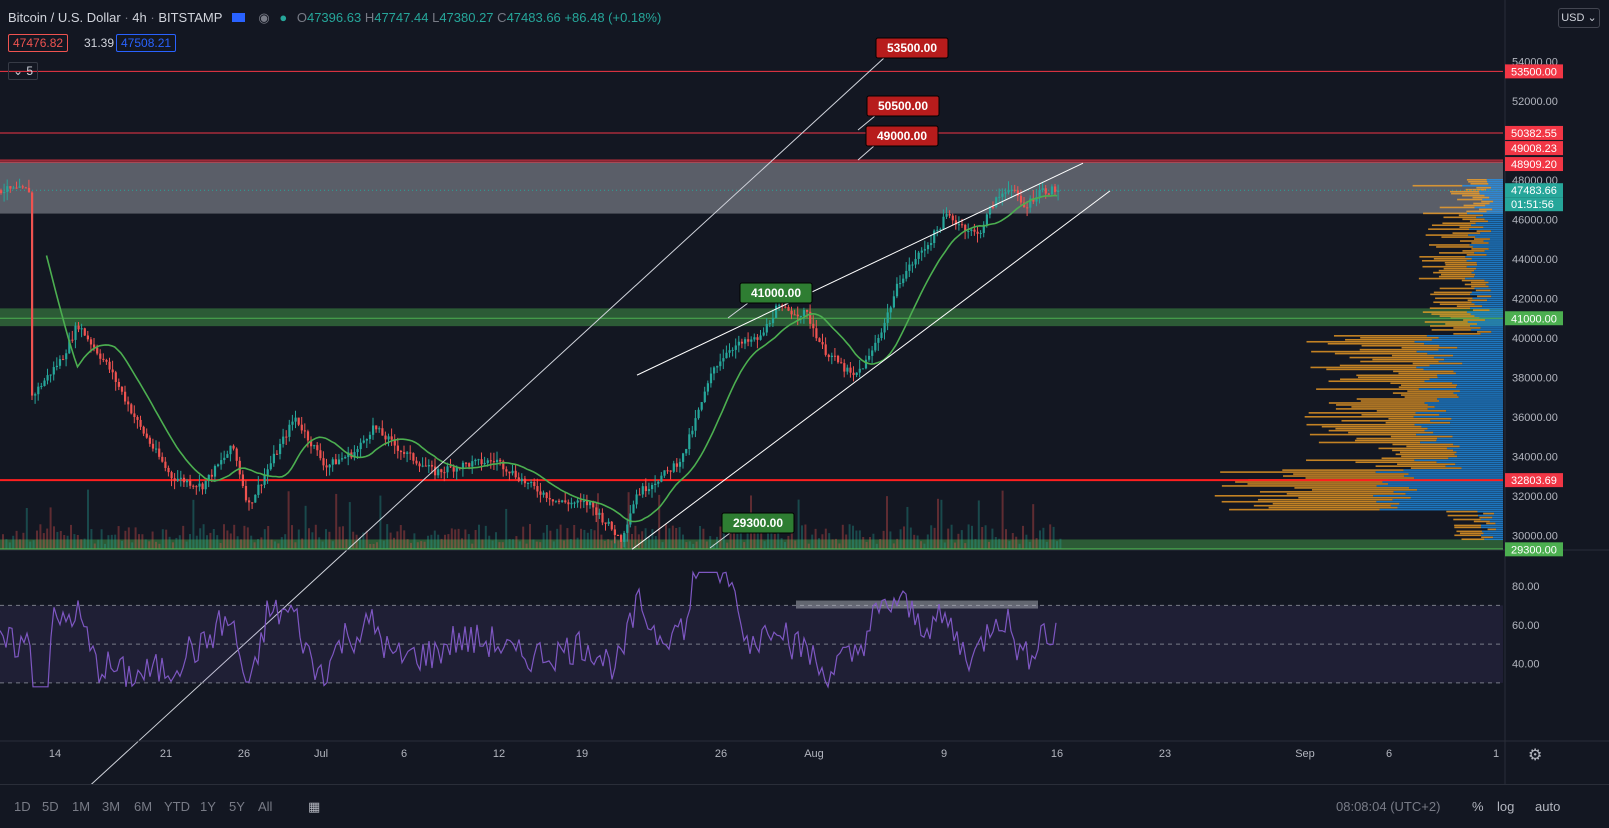 This screenshot has width=1609, height=828. What do you see at coordinates (265, 806) in the screenshot?
I see `range-all: All` at bounding box center [265, 806].